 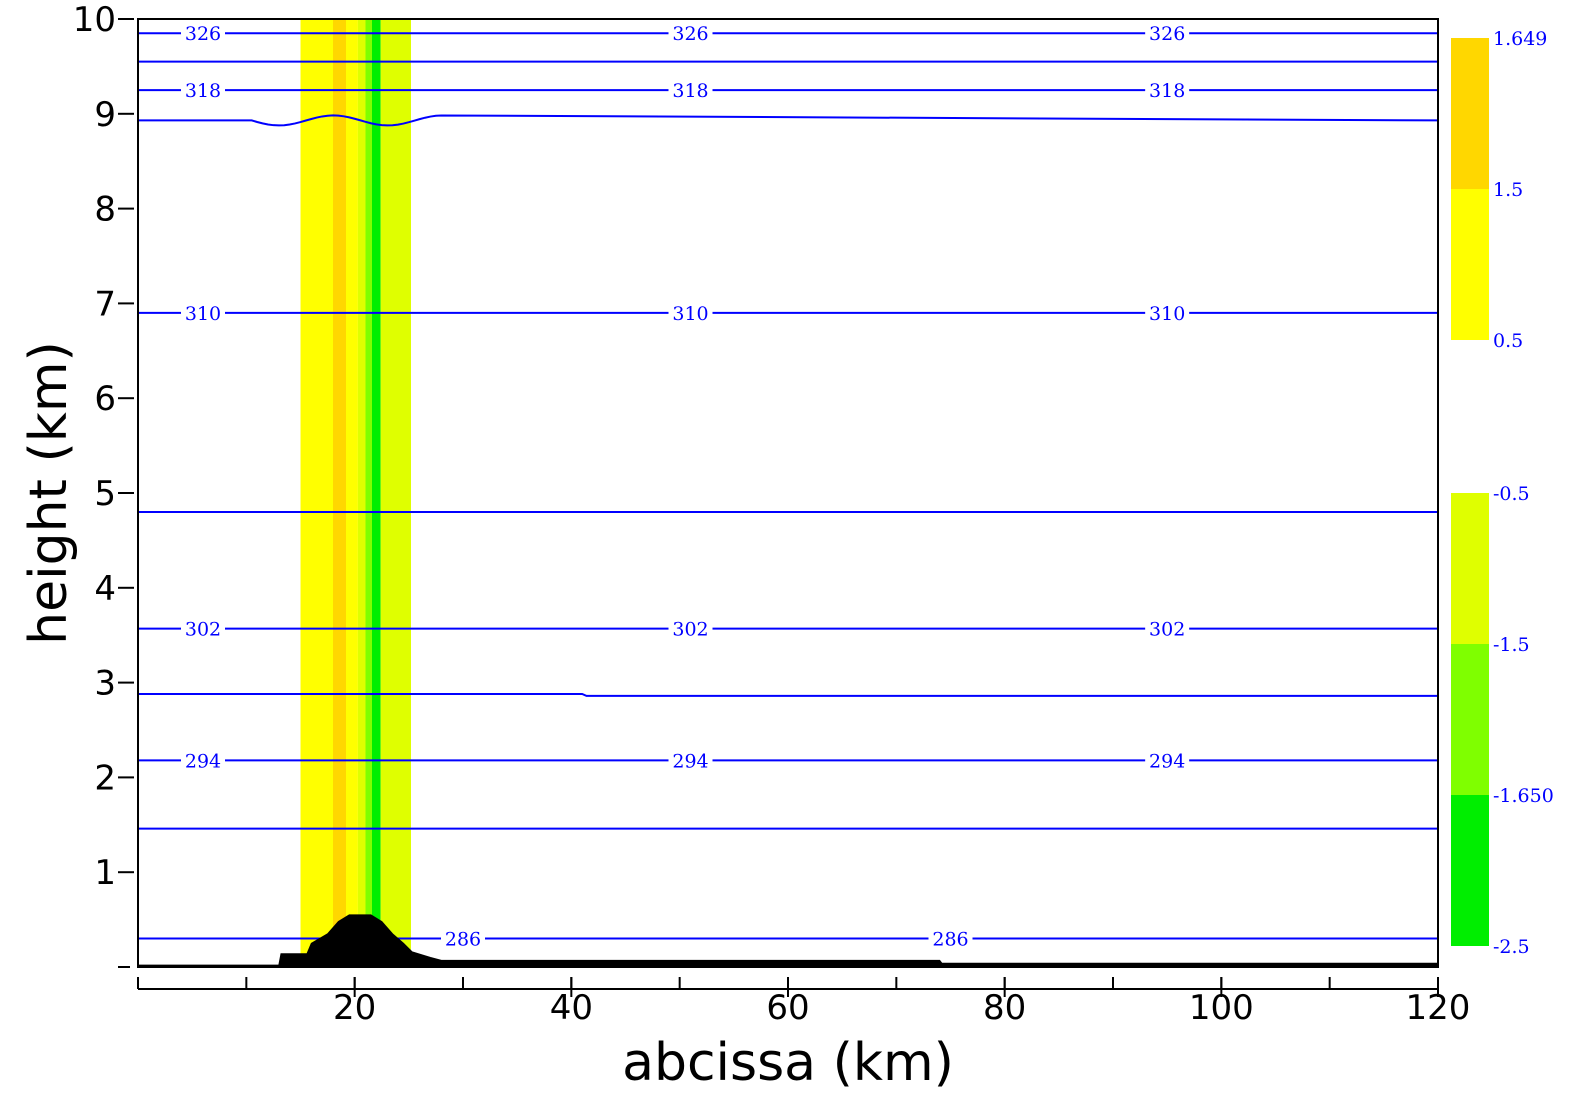 I want to click on isentrope-label-2-2: 318, so click(x=1167, y=91).